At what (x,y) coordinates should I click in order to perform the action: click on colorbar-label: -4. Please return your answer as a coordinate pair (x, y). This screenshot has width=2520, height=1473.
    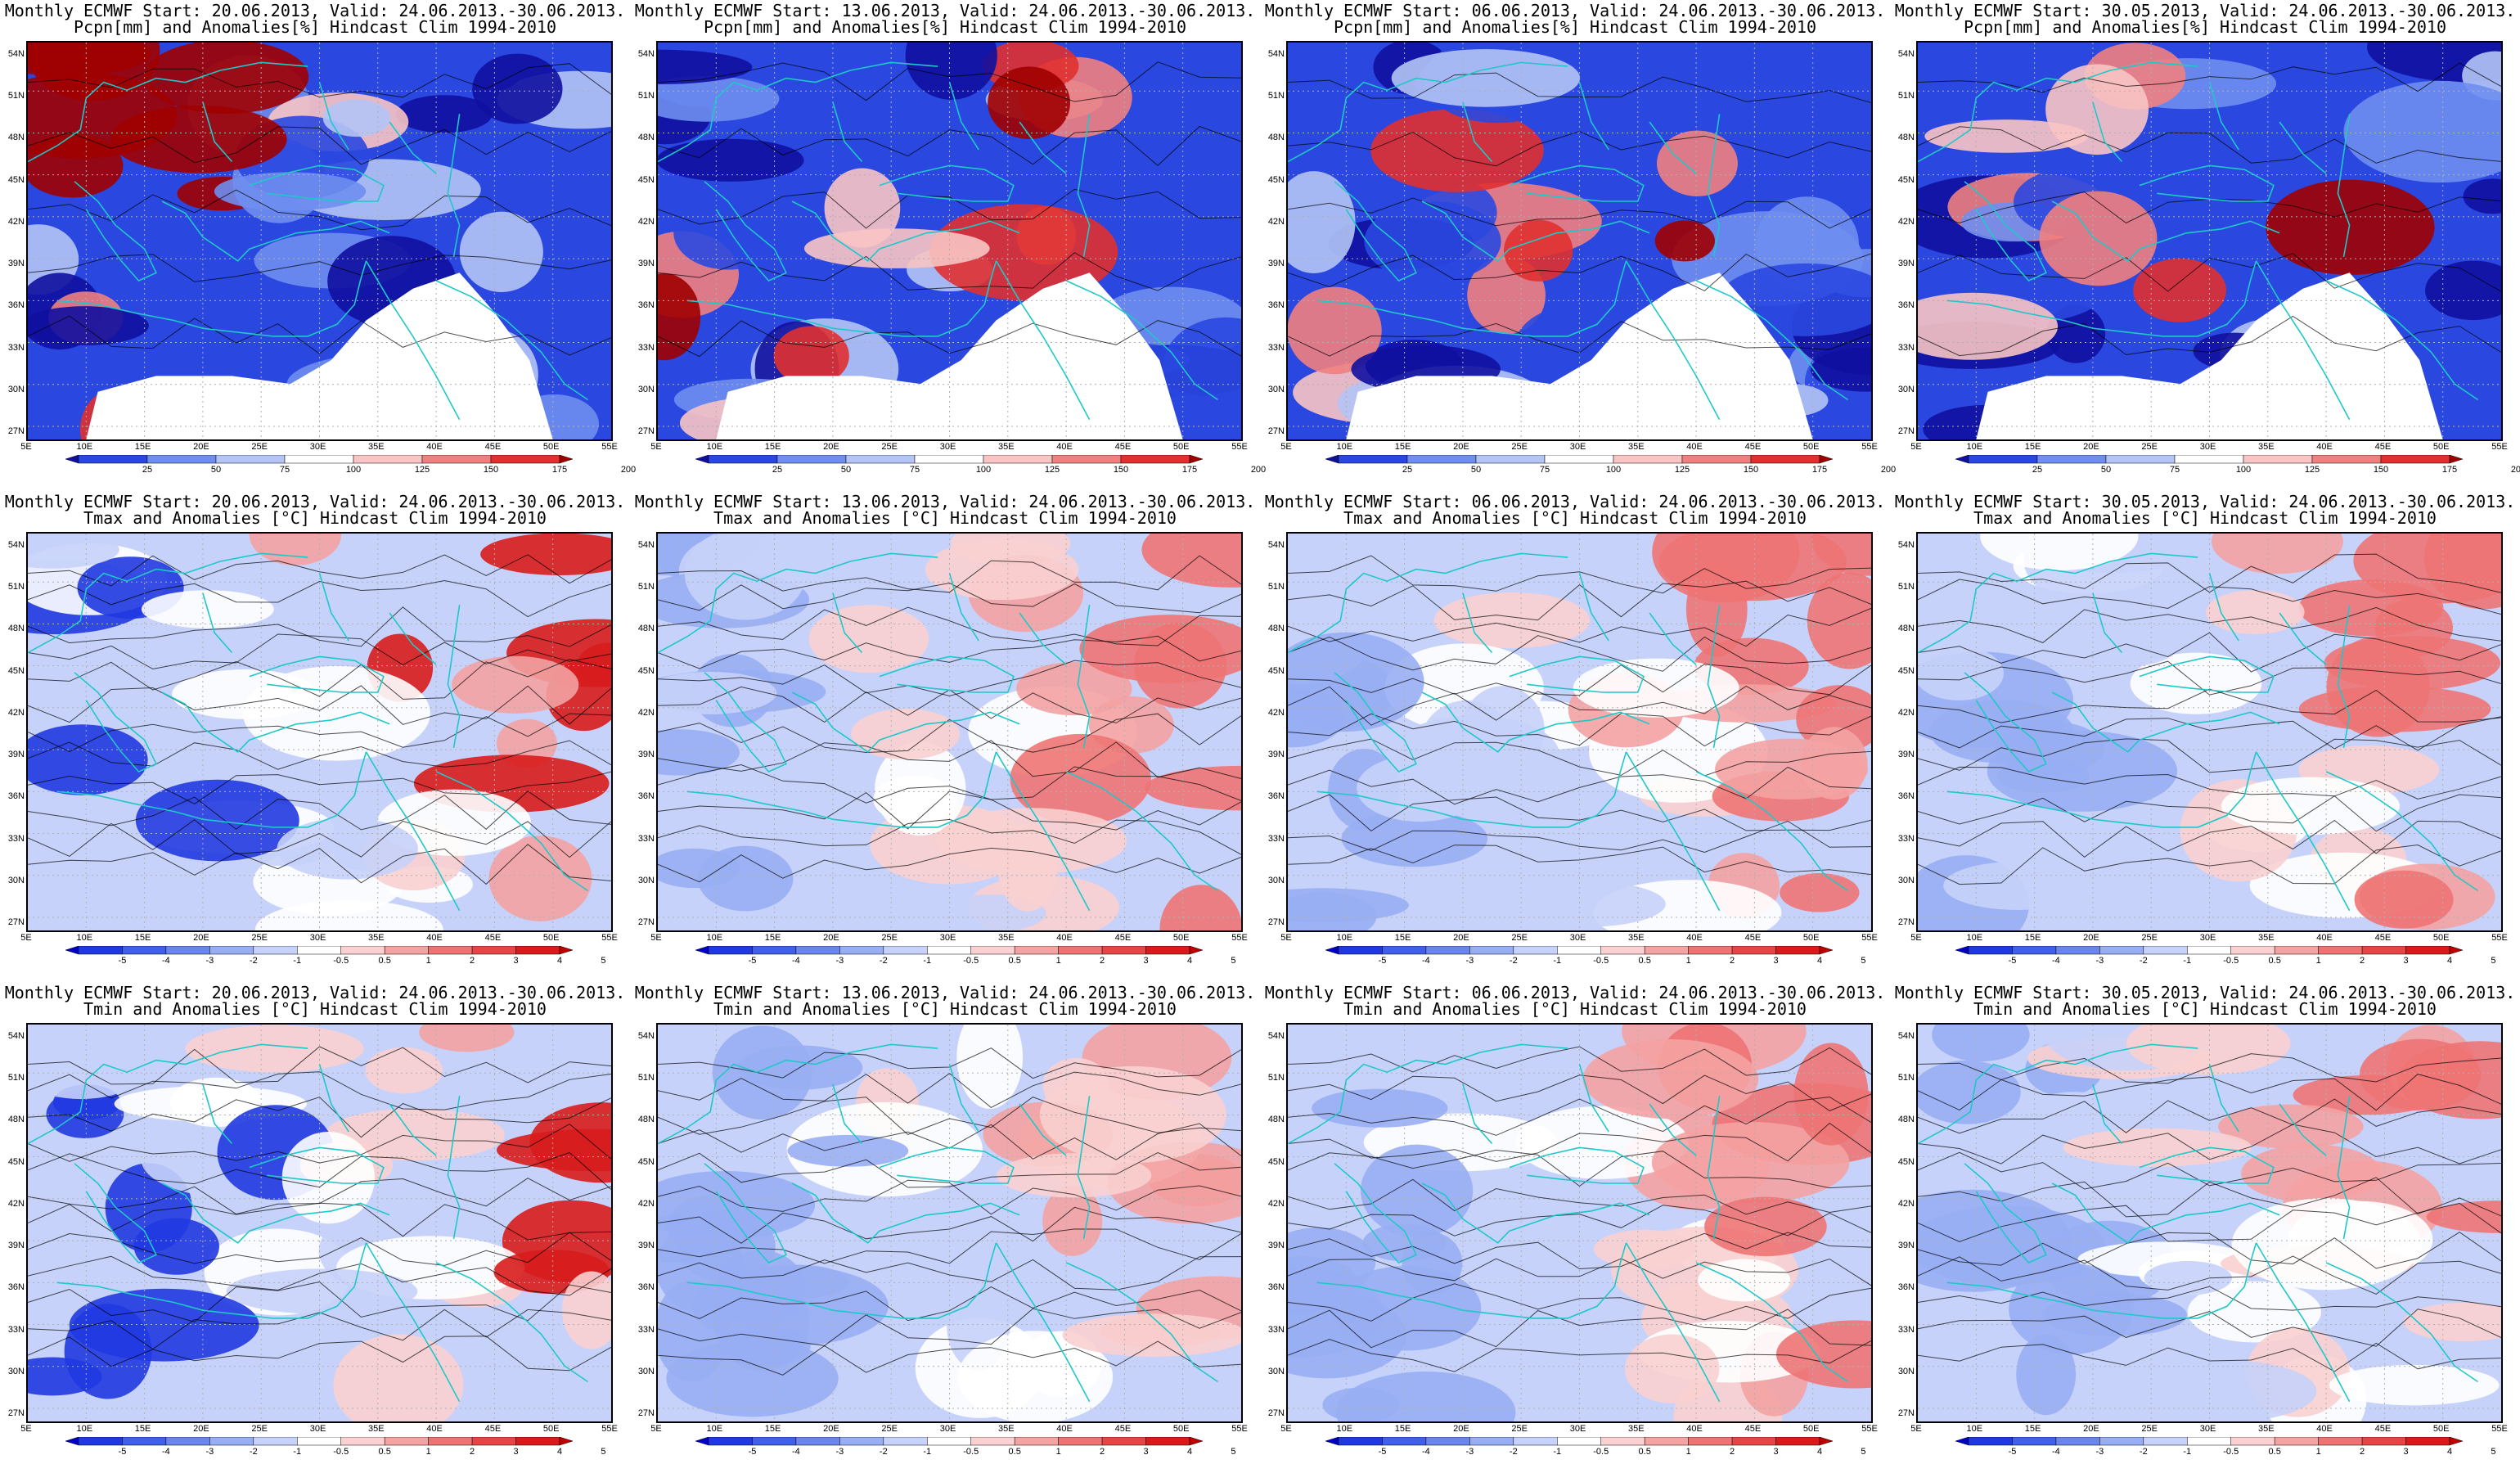
    Looking at the image, I should click on (1426, 1452).